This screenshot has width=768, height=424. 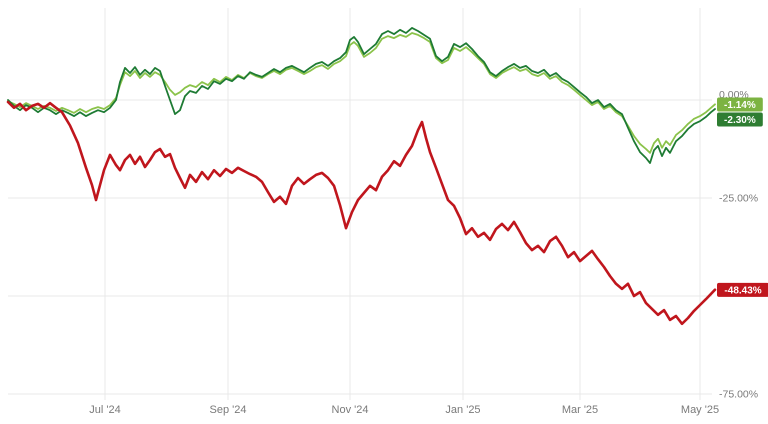 I want to click on x-tick-label: Mar '25, so click(x=580, y=410).